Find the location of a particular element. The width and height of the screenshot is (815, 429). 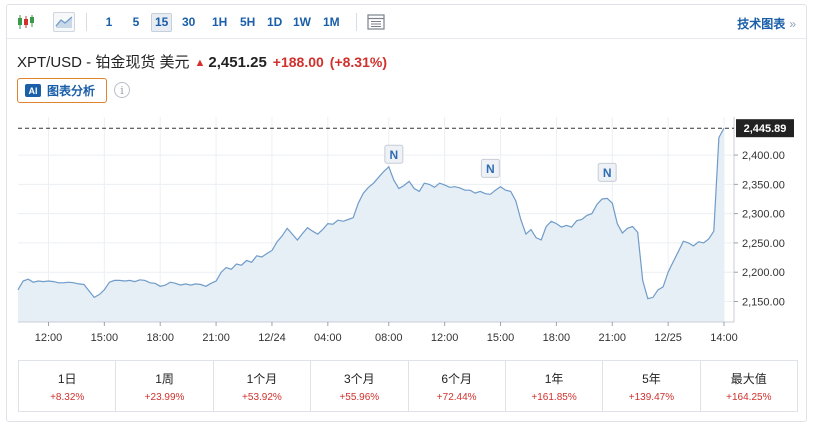

table-view-icon is located at coordinates (376, 22).